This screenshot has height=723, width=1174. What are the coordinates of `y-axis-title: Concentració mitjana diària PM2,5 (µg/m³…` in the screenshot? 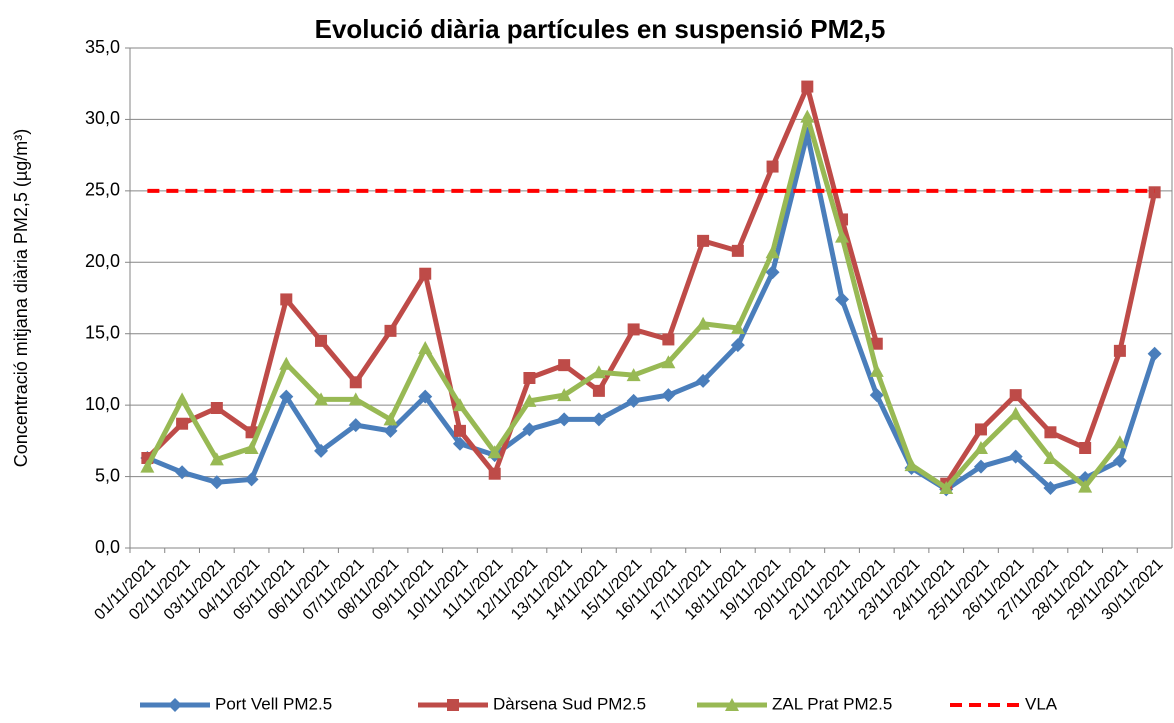 It's located at (21, 298).